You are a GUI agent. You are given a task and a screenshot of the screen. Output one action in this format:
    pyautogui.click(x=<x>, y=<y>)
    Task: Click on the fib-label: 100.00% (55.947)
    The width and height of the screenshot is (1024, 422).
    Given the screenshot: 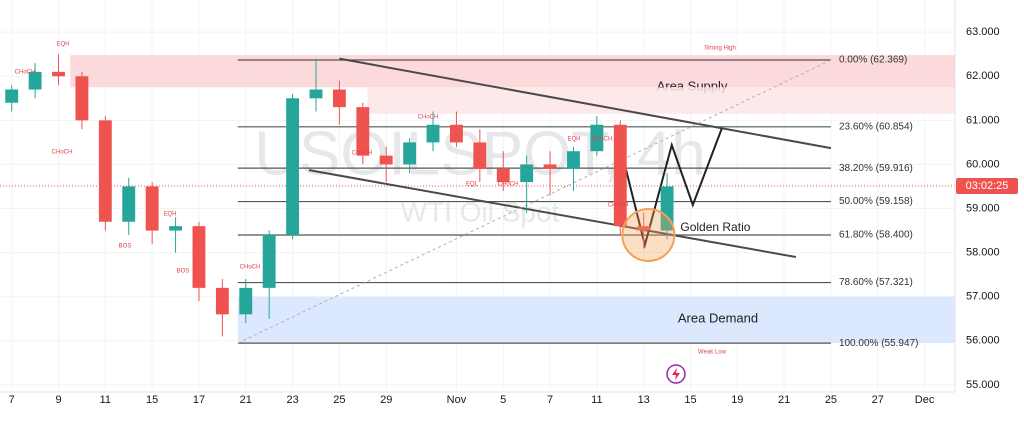 What is the action you would take?
    pyautogui.click(x=879, y=343)
    